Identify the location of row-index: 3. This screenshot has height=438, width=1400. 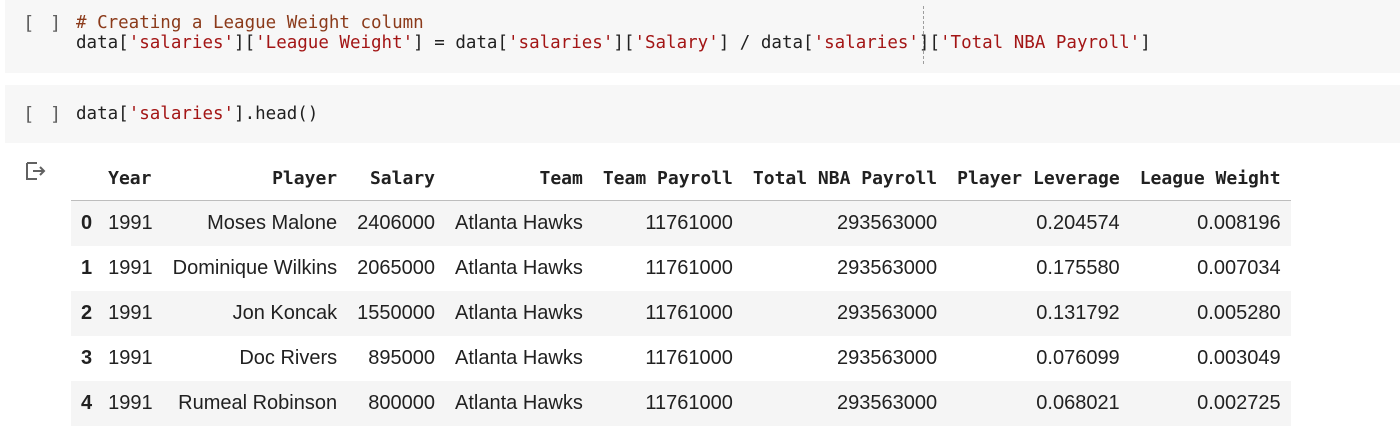
(87, 358).